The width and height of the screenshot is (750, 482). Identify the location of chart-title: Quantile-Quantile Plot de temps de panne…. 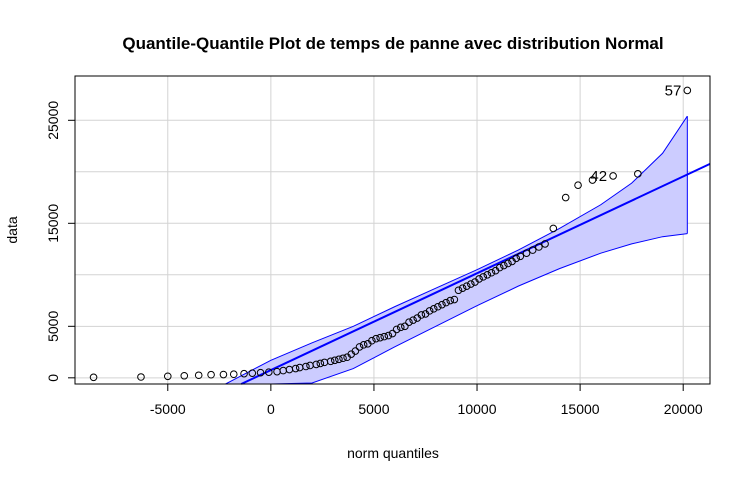
(392, 43).